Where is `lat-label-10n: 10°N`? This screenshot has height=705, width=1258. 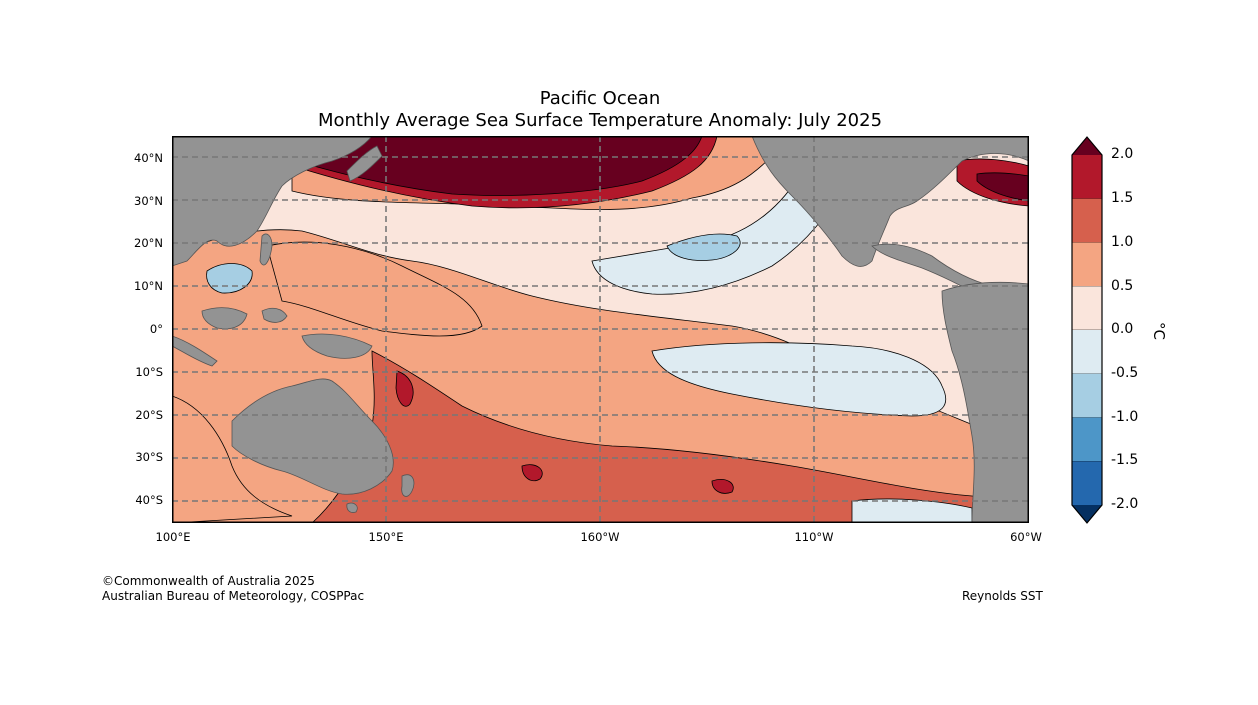
lat-label-10n: 10°N is located at coordinates (148, 286).